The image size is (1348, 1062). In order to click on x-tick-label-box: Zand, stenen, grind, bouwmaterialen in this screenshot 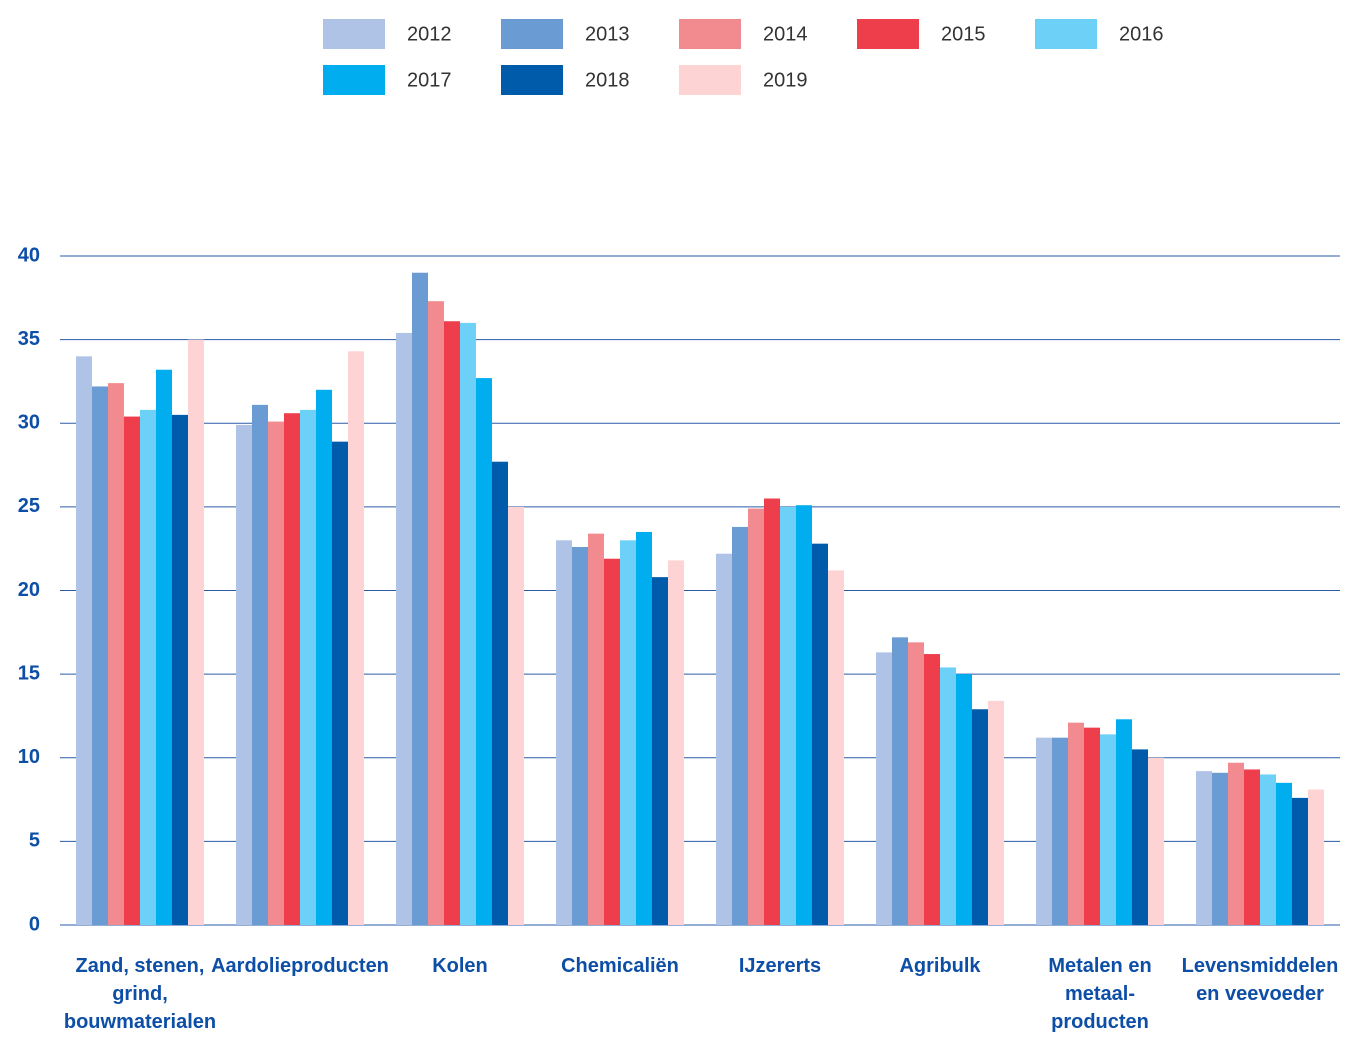, I will do `click(140, 994)`.